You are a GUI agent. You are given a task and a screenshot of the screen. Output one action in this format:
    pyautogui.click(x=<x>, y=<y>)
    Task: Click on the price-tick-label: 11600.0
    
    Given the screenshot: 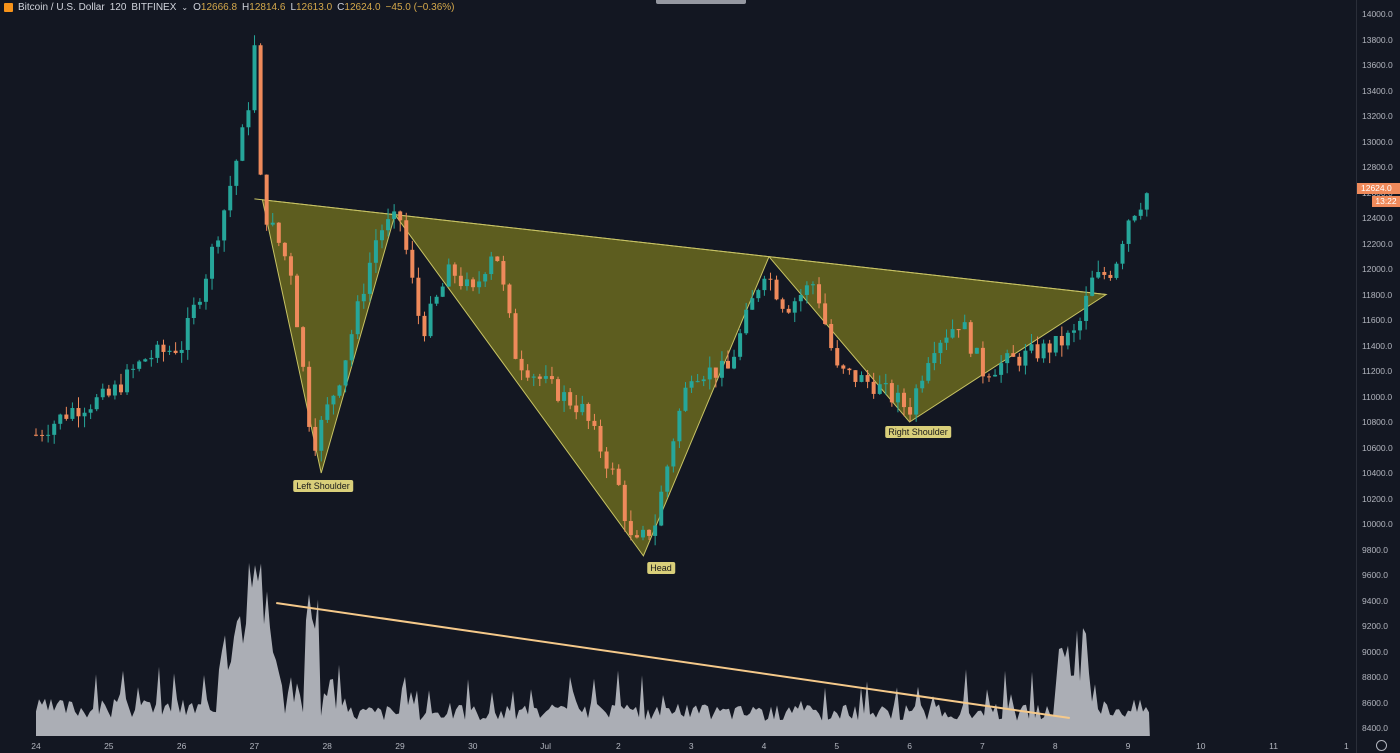 What is the action you would take?
    pyautogui.click(x=1377, y=320)
    